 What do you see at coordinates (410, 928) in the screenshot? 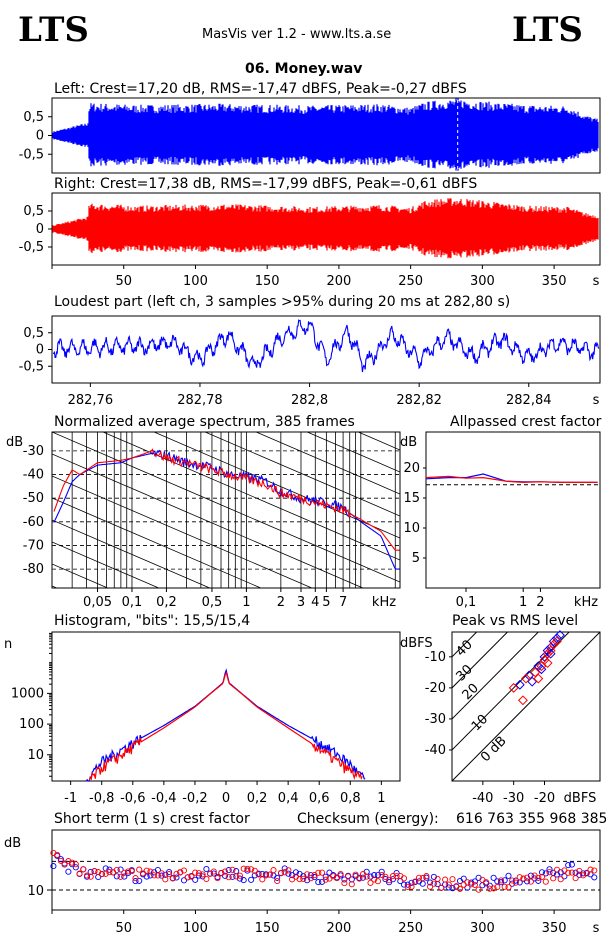
I see `short-term-crest-xtick-label: 250` at bounding box center [410, 928].